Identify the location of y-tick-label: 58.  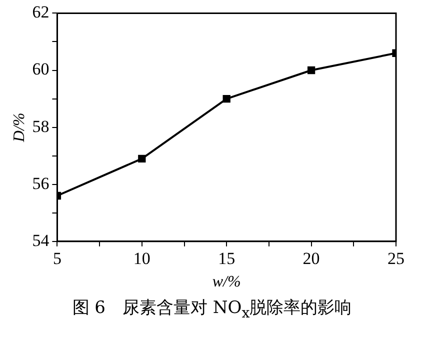
(41, 126).